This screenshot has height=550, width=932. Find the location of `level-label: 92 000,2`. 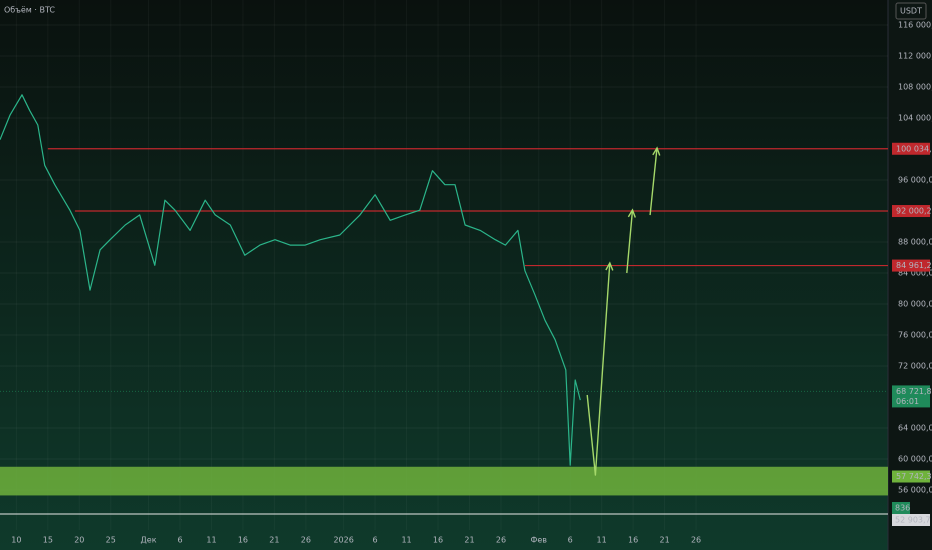

level-label: 92 000,2 is located at coordinates (914, 211).